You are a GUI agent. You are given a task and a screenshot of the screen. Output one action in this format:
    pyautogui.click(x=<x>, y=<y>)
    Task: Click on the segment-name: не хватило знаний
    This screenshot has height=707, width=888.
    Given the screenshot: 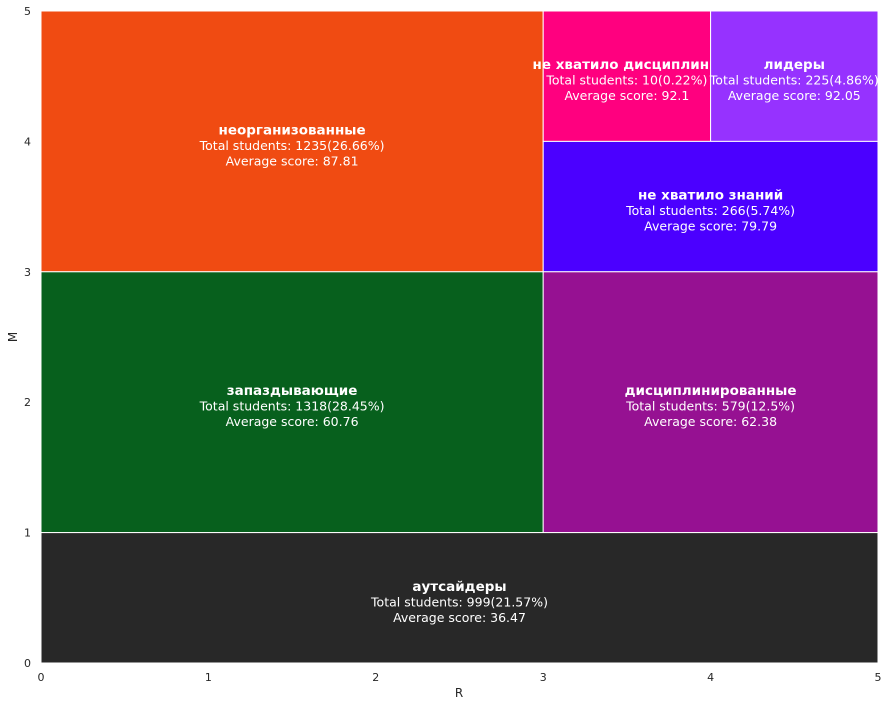 What is the action you would take?
    pyautogui.click(x=710, y=196)
    